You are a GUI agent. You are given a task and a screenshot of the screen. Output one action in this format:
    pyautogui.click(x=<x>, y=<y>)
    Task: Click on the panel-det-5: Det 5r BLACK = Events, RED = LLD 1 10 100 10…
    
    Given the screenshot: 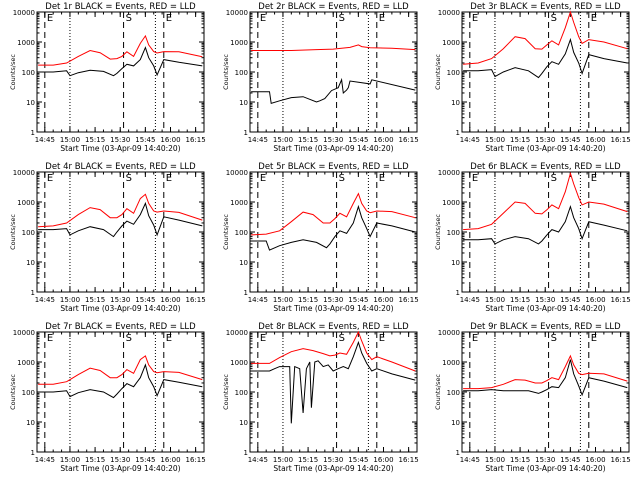 What is the action you would take?
    pyautogui.click(x=320, y=237)
    